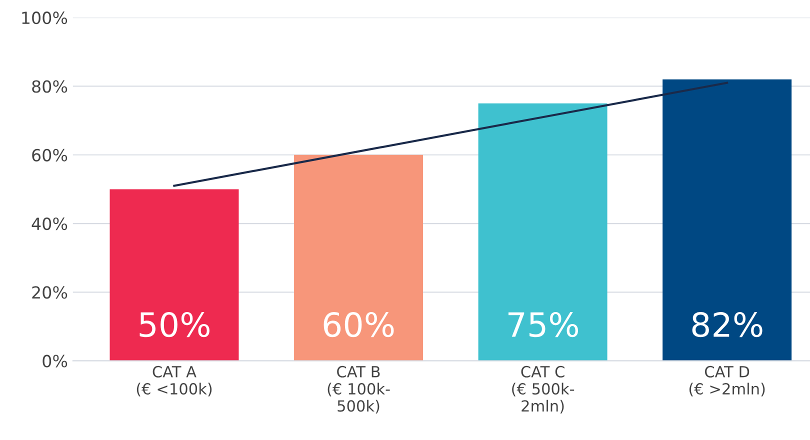  What do you see at coordinates (543, 390) in the screenshot?
I see `x-tick-label: CAT C (€ 500k- 2mln)` at bounding box center [543, 390].